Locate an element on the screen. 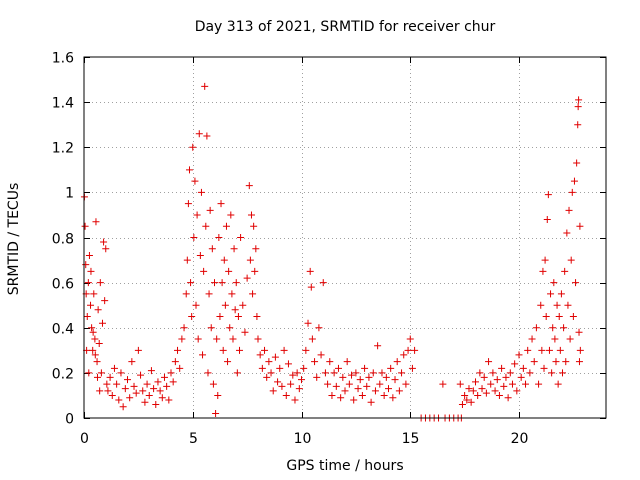 Image resolution: width=640 pixels, height=480 pixels. y-tick-label: 0 is located at coordinates (69, 420).